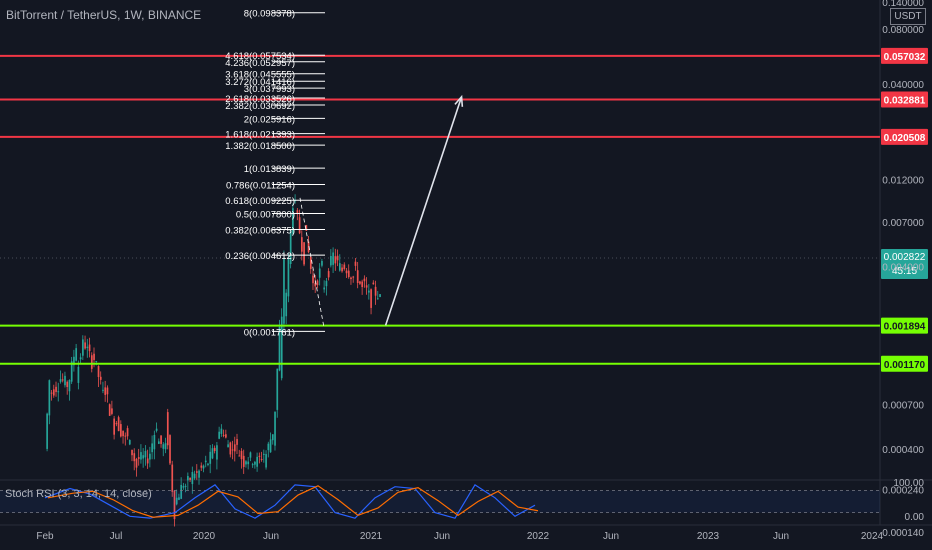 The image size is (932, 550). I want to click on symbol-title: BitTorrent / TetherUS, 1W, BINANCE, so click(104, 15).